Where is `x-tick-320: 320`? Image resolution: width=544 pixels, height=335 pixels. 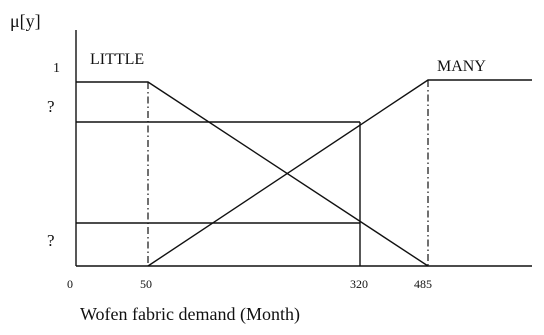
x-tick-320: 320 is located at coordinates (359, 284).